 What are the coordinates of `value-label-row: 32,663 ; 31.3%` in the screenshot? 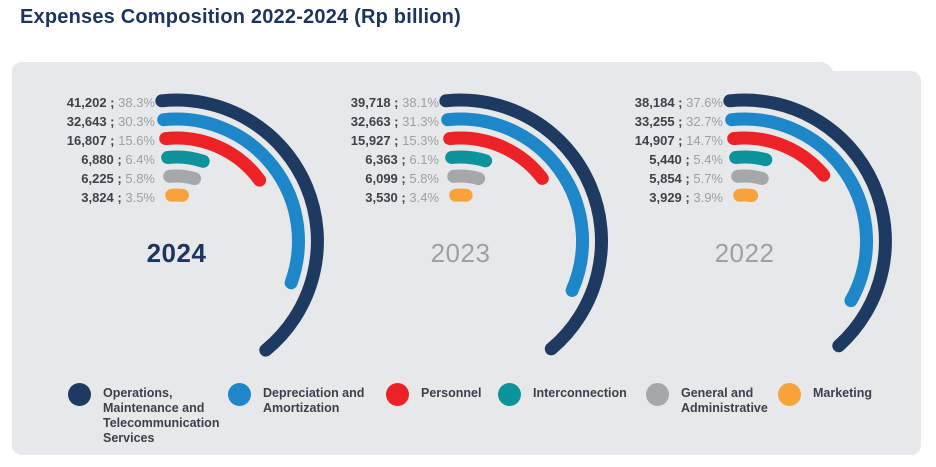 It's located at (371, 122).